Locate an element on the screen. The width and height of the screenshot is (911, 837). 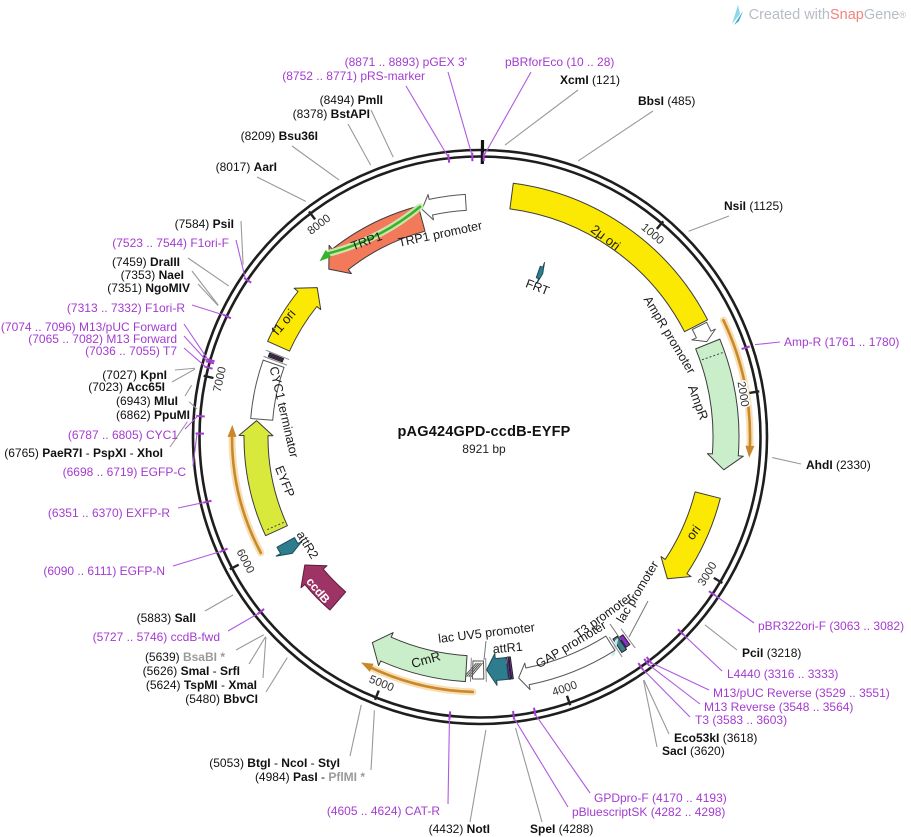
watermark-reg: ® is located at coordinates (902, 15).